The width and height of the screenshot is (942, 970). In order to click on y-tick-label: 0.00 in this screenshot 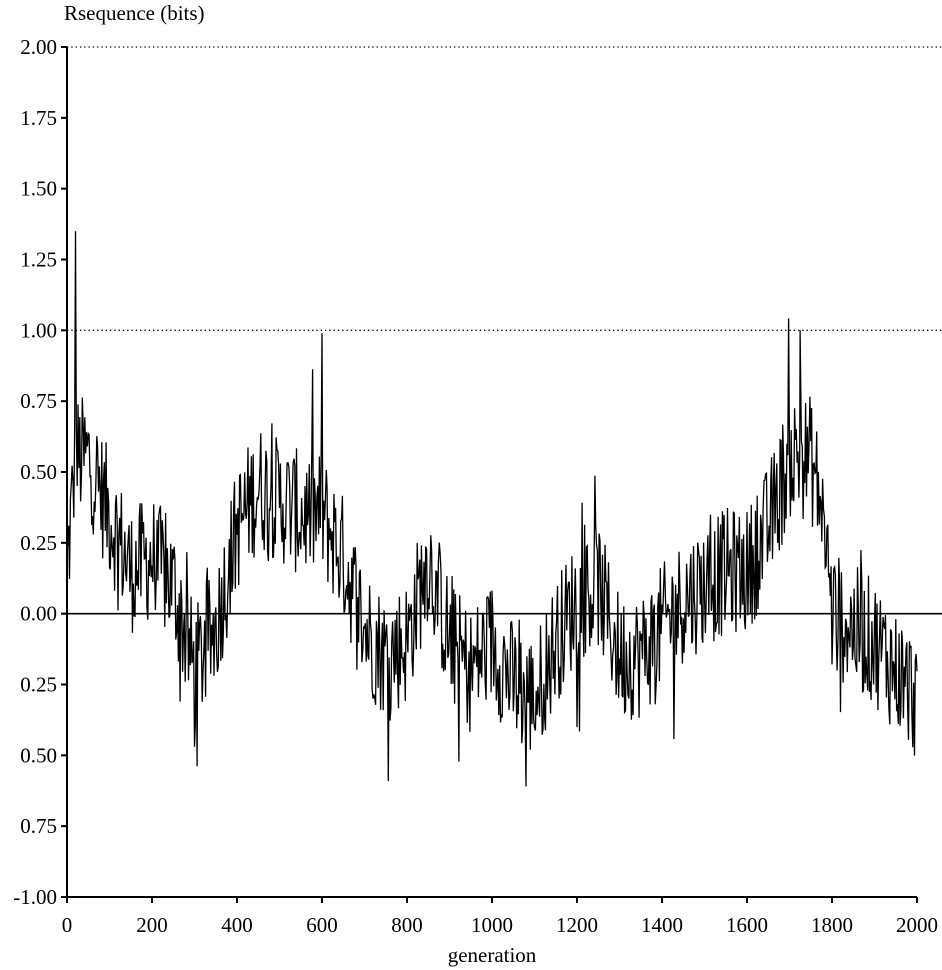, I will do `click(38, 614)`.